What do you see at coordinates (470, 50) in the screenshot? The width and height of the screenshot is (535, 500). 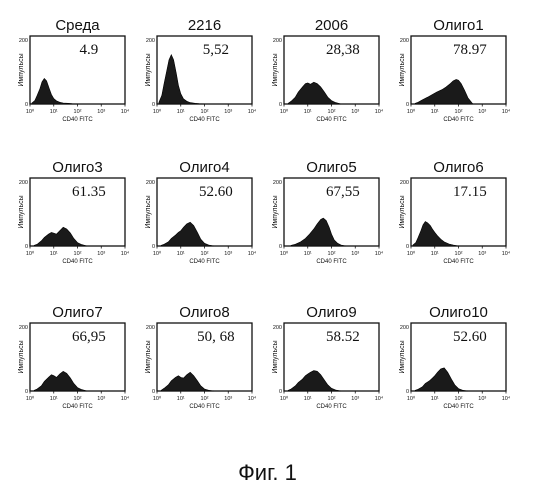 I see `percent-label: 78.97` at bounding box center [470, 50].